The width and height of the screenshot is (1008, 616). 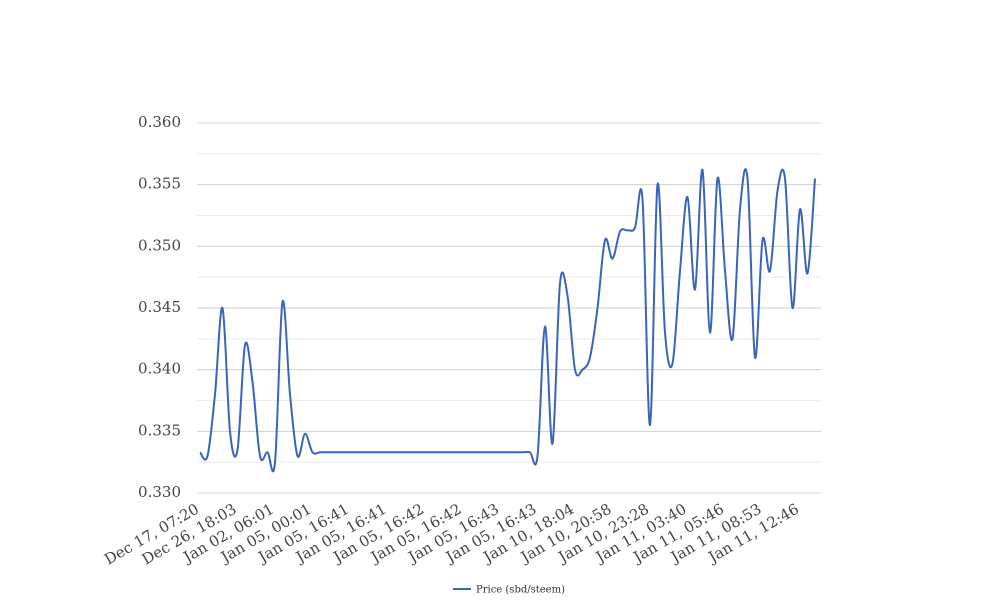 I want to click on y-tick-label: 0.355, so click(x=159, y=184).